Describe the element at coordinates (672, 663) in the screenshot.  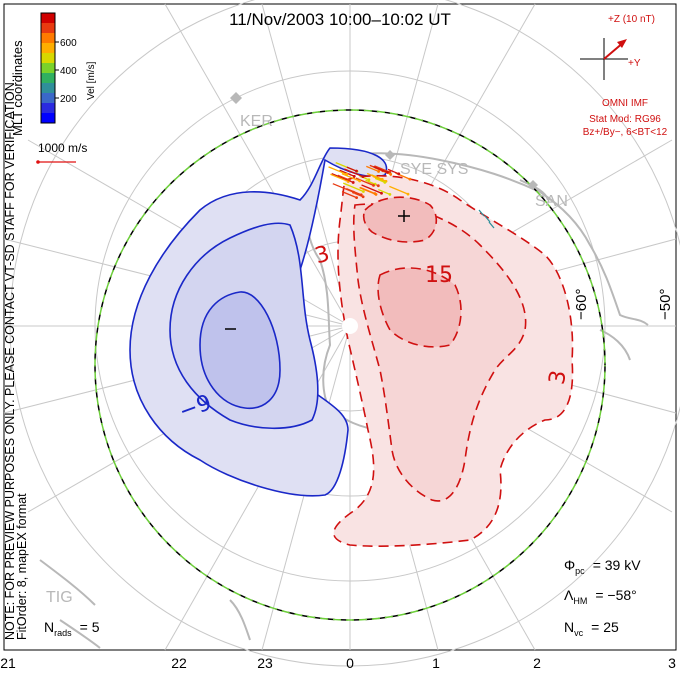
I see `mlt-tick-3: 3` at that location.